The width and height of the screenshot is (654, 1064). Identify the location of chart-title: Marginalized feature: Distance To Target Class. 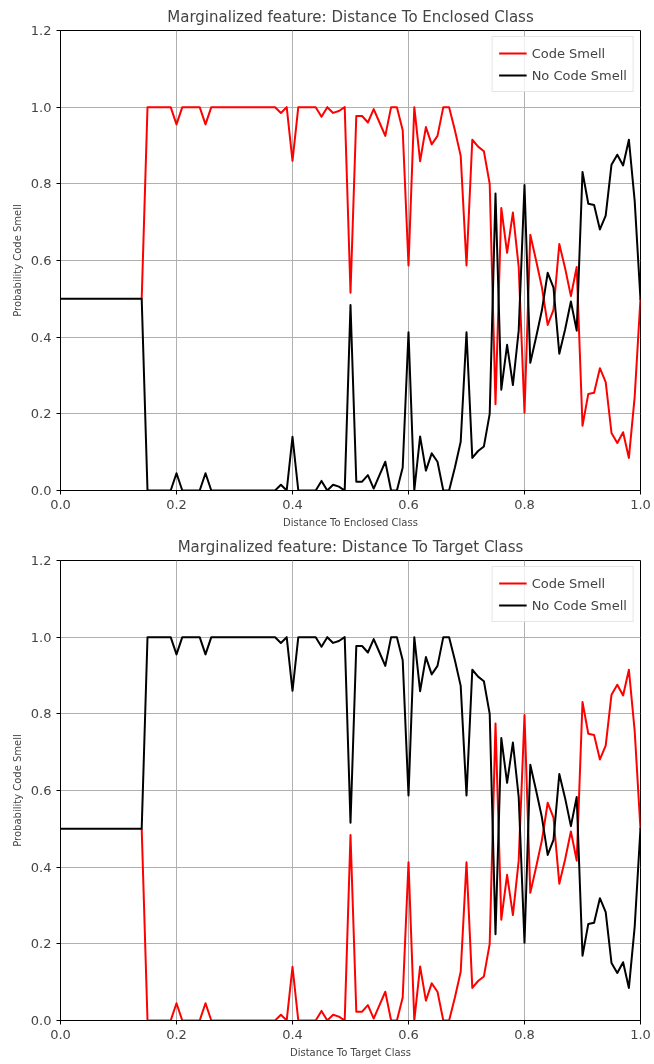
(350, 546).